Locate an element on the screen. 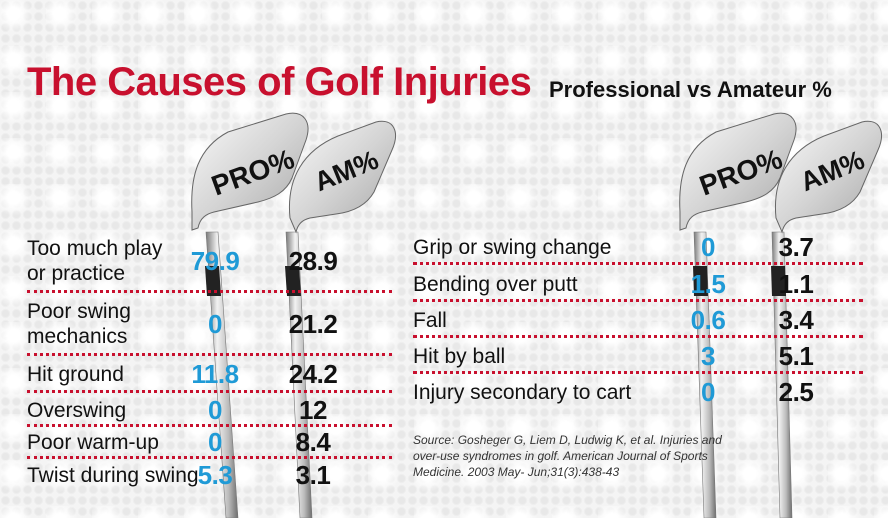  pro-value: 1.5 is located at coordinates (708, 284).